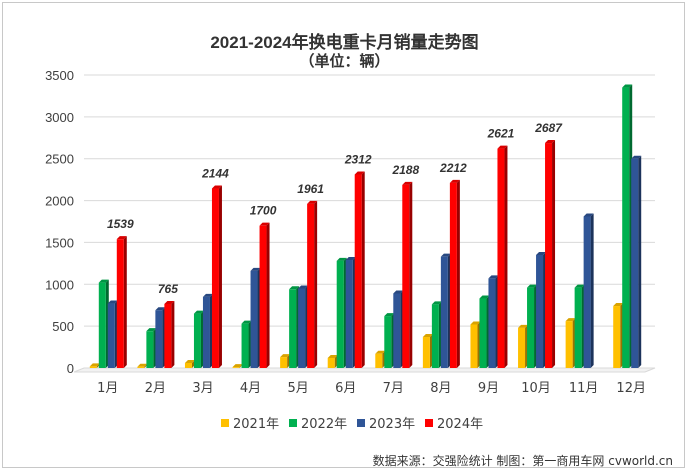  Describe the element at coordinates (631, 388) in the screenshot. I see `x-tick-label: 12月` at that location.